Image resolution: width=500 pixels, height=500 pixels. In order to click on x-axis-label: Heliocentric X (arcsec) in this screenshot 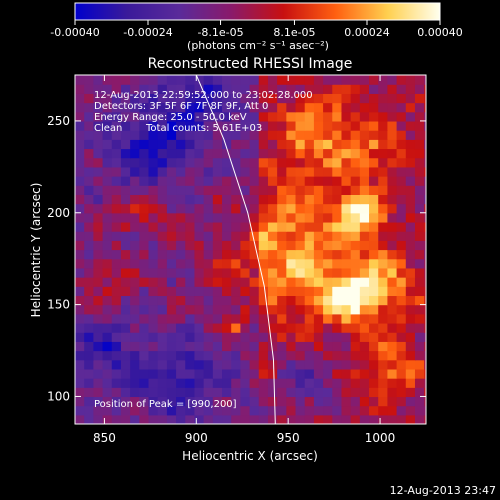, I will do `click(250, 456)`.